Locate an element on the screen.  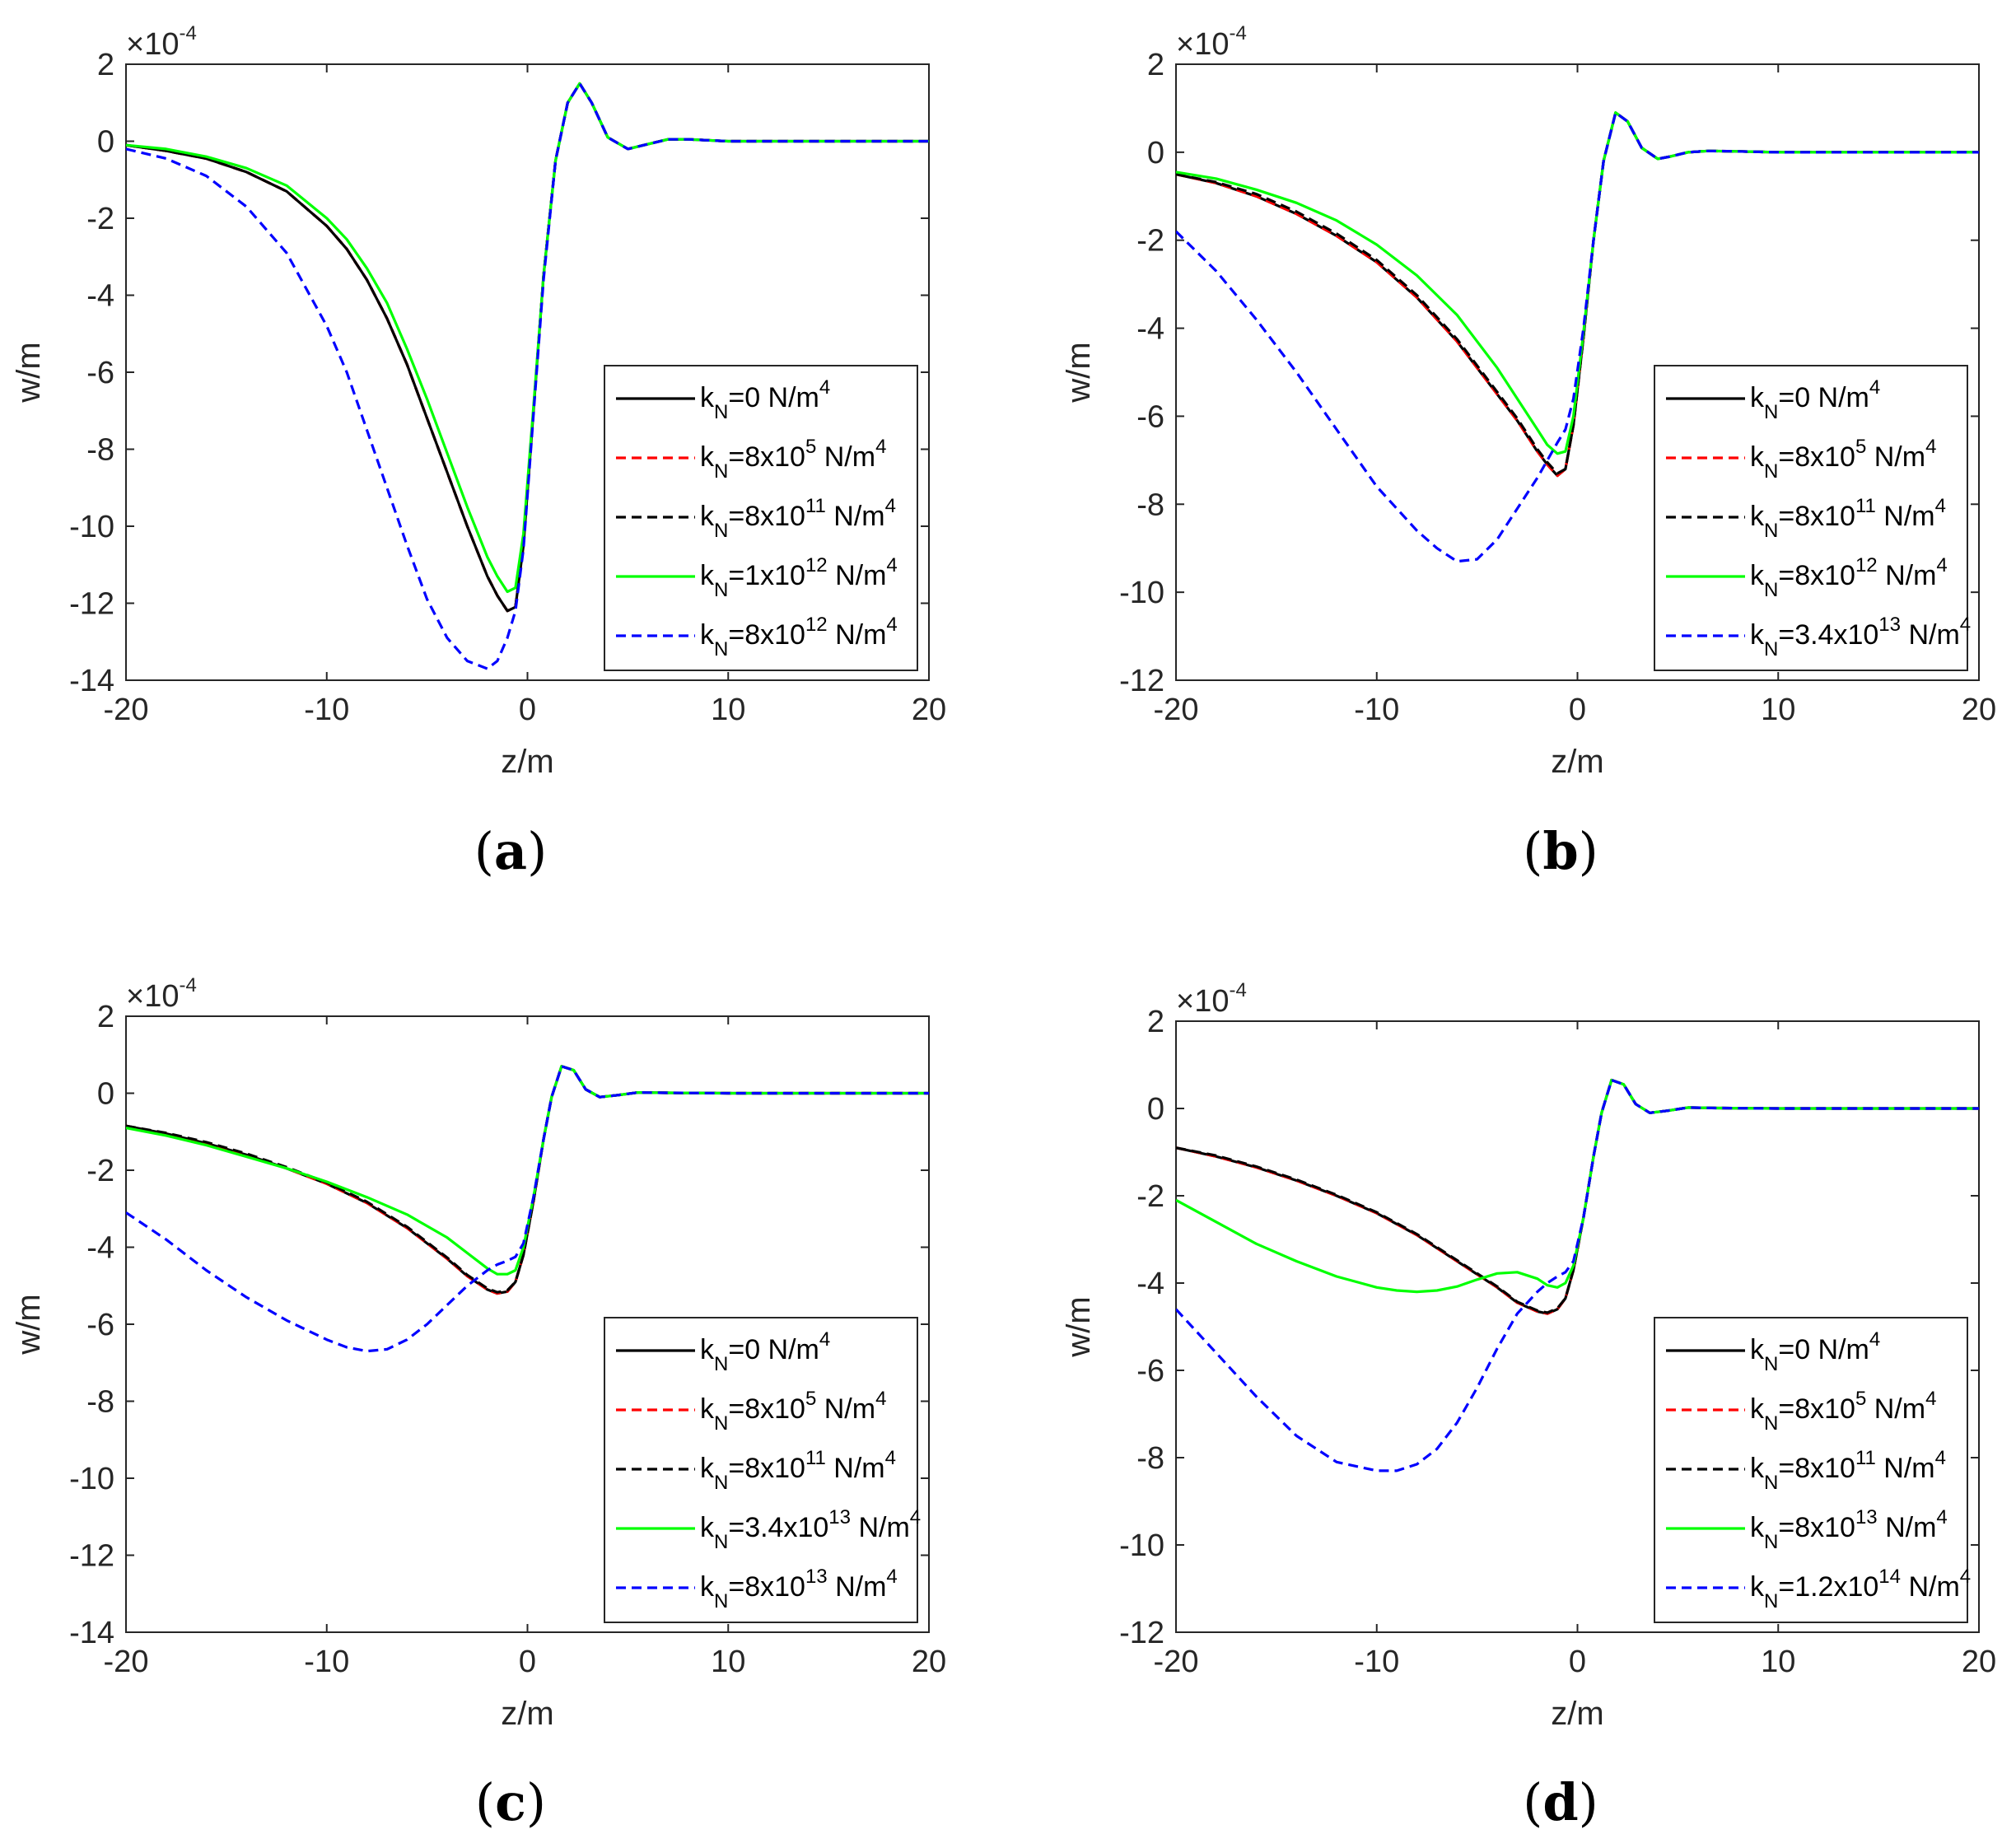
legend-label: kN=1x1012 N/m4 is located at coordinates (799, 577).